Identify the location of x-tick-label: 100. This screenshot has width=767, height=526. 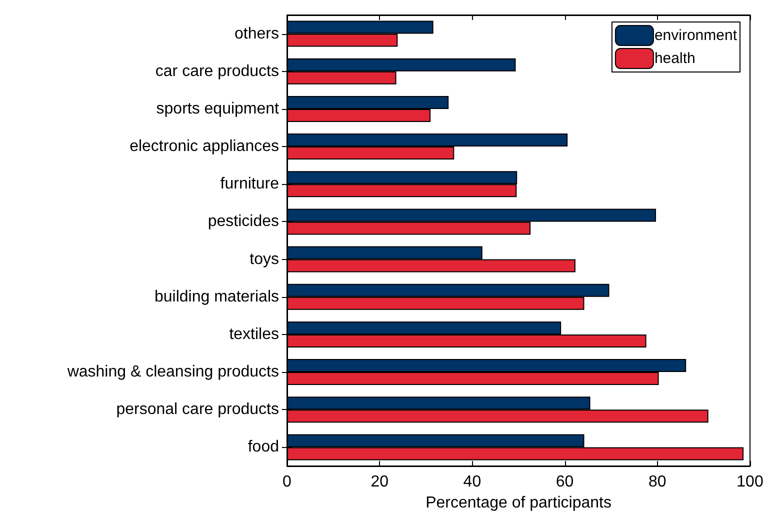
(750, 482).